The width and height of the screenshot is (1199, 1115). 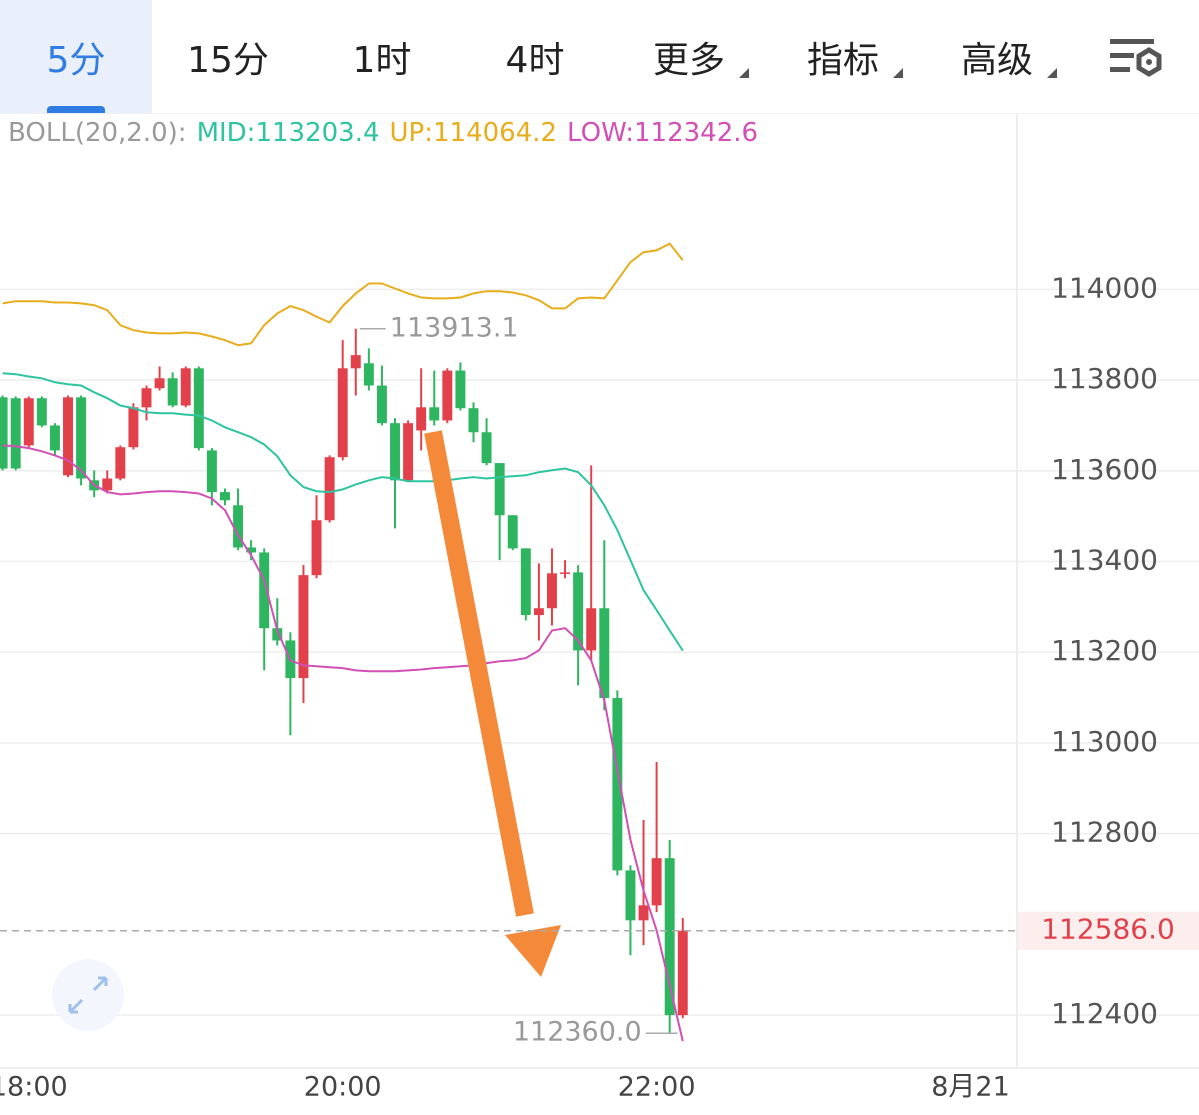 I want to click on tab-label: 高级, so click(x=996, y=60).